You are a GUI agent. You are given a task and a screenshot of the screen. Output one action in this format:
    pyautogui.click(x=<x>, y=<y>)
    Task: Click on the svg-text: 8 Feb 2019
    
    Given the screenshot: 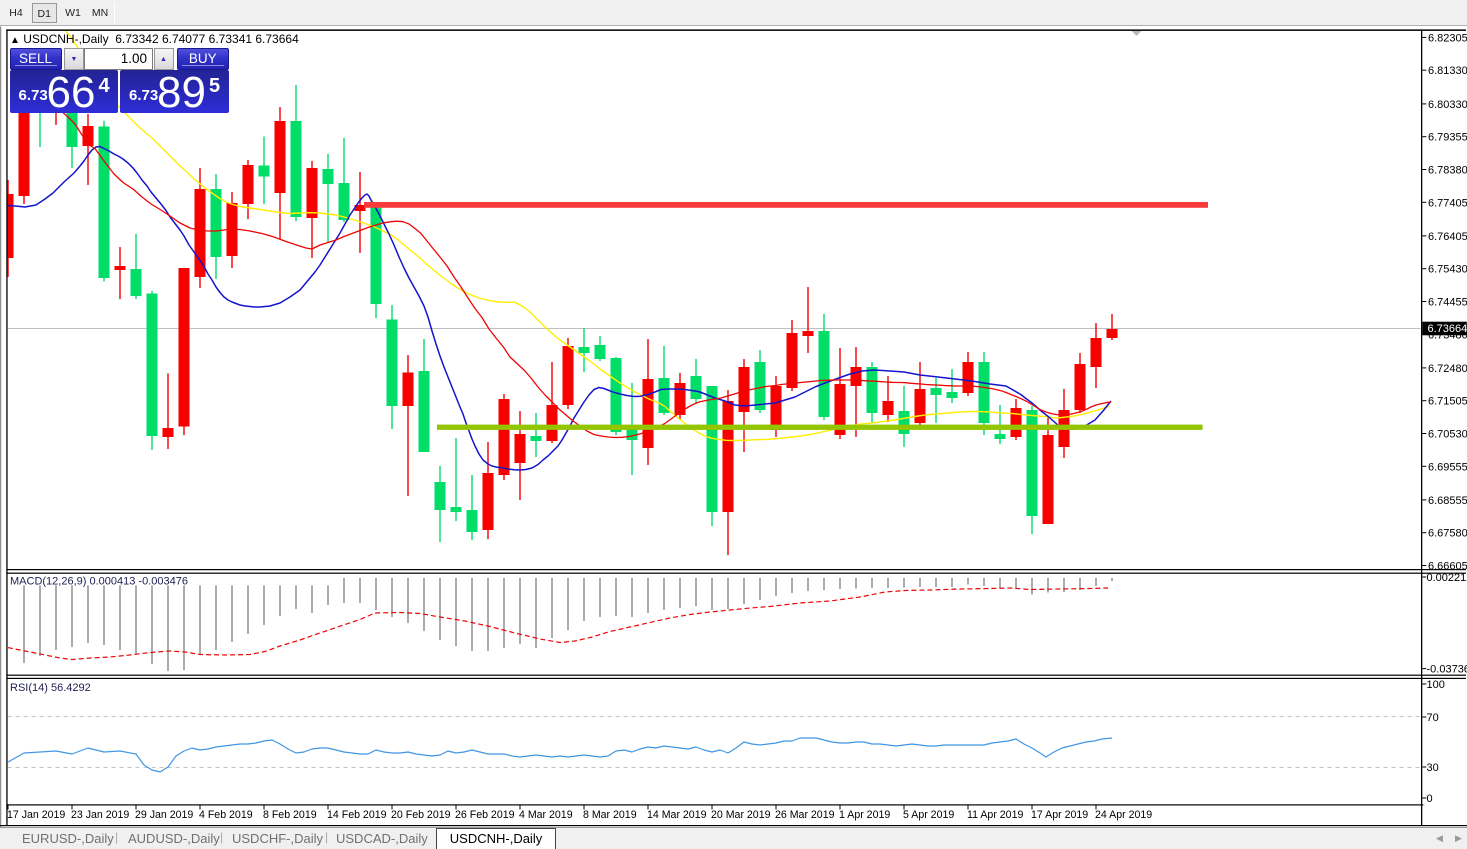 What is the action you would take?
    pyautogui.click(x=290, y=815)
    